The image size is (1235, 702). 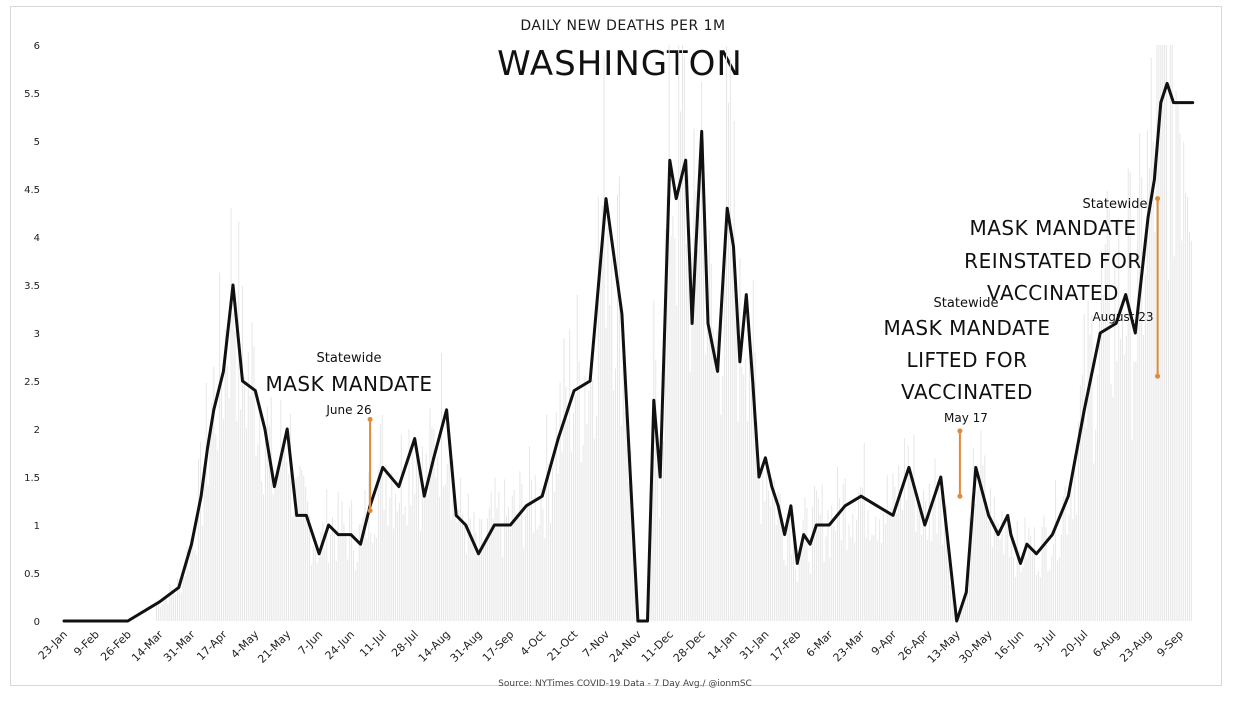 What do you see at coordinates (563, 645) in the screenshot?
I see `x-tick-label: 21-Oct` at bounding box center [563, 645].